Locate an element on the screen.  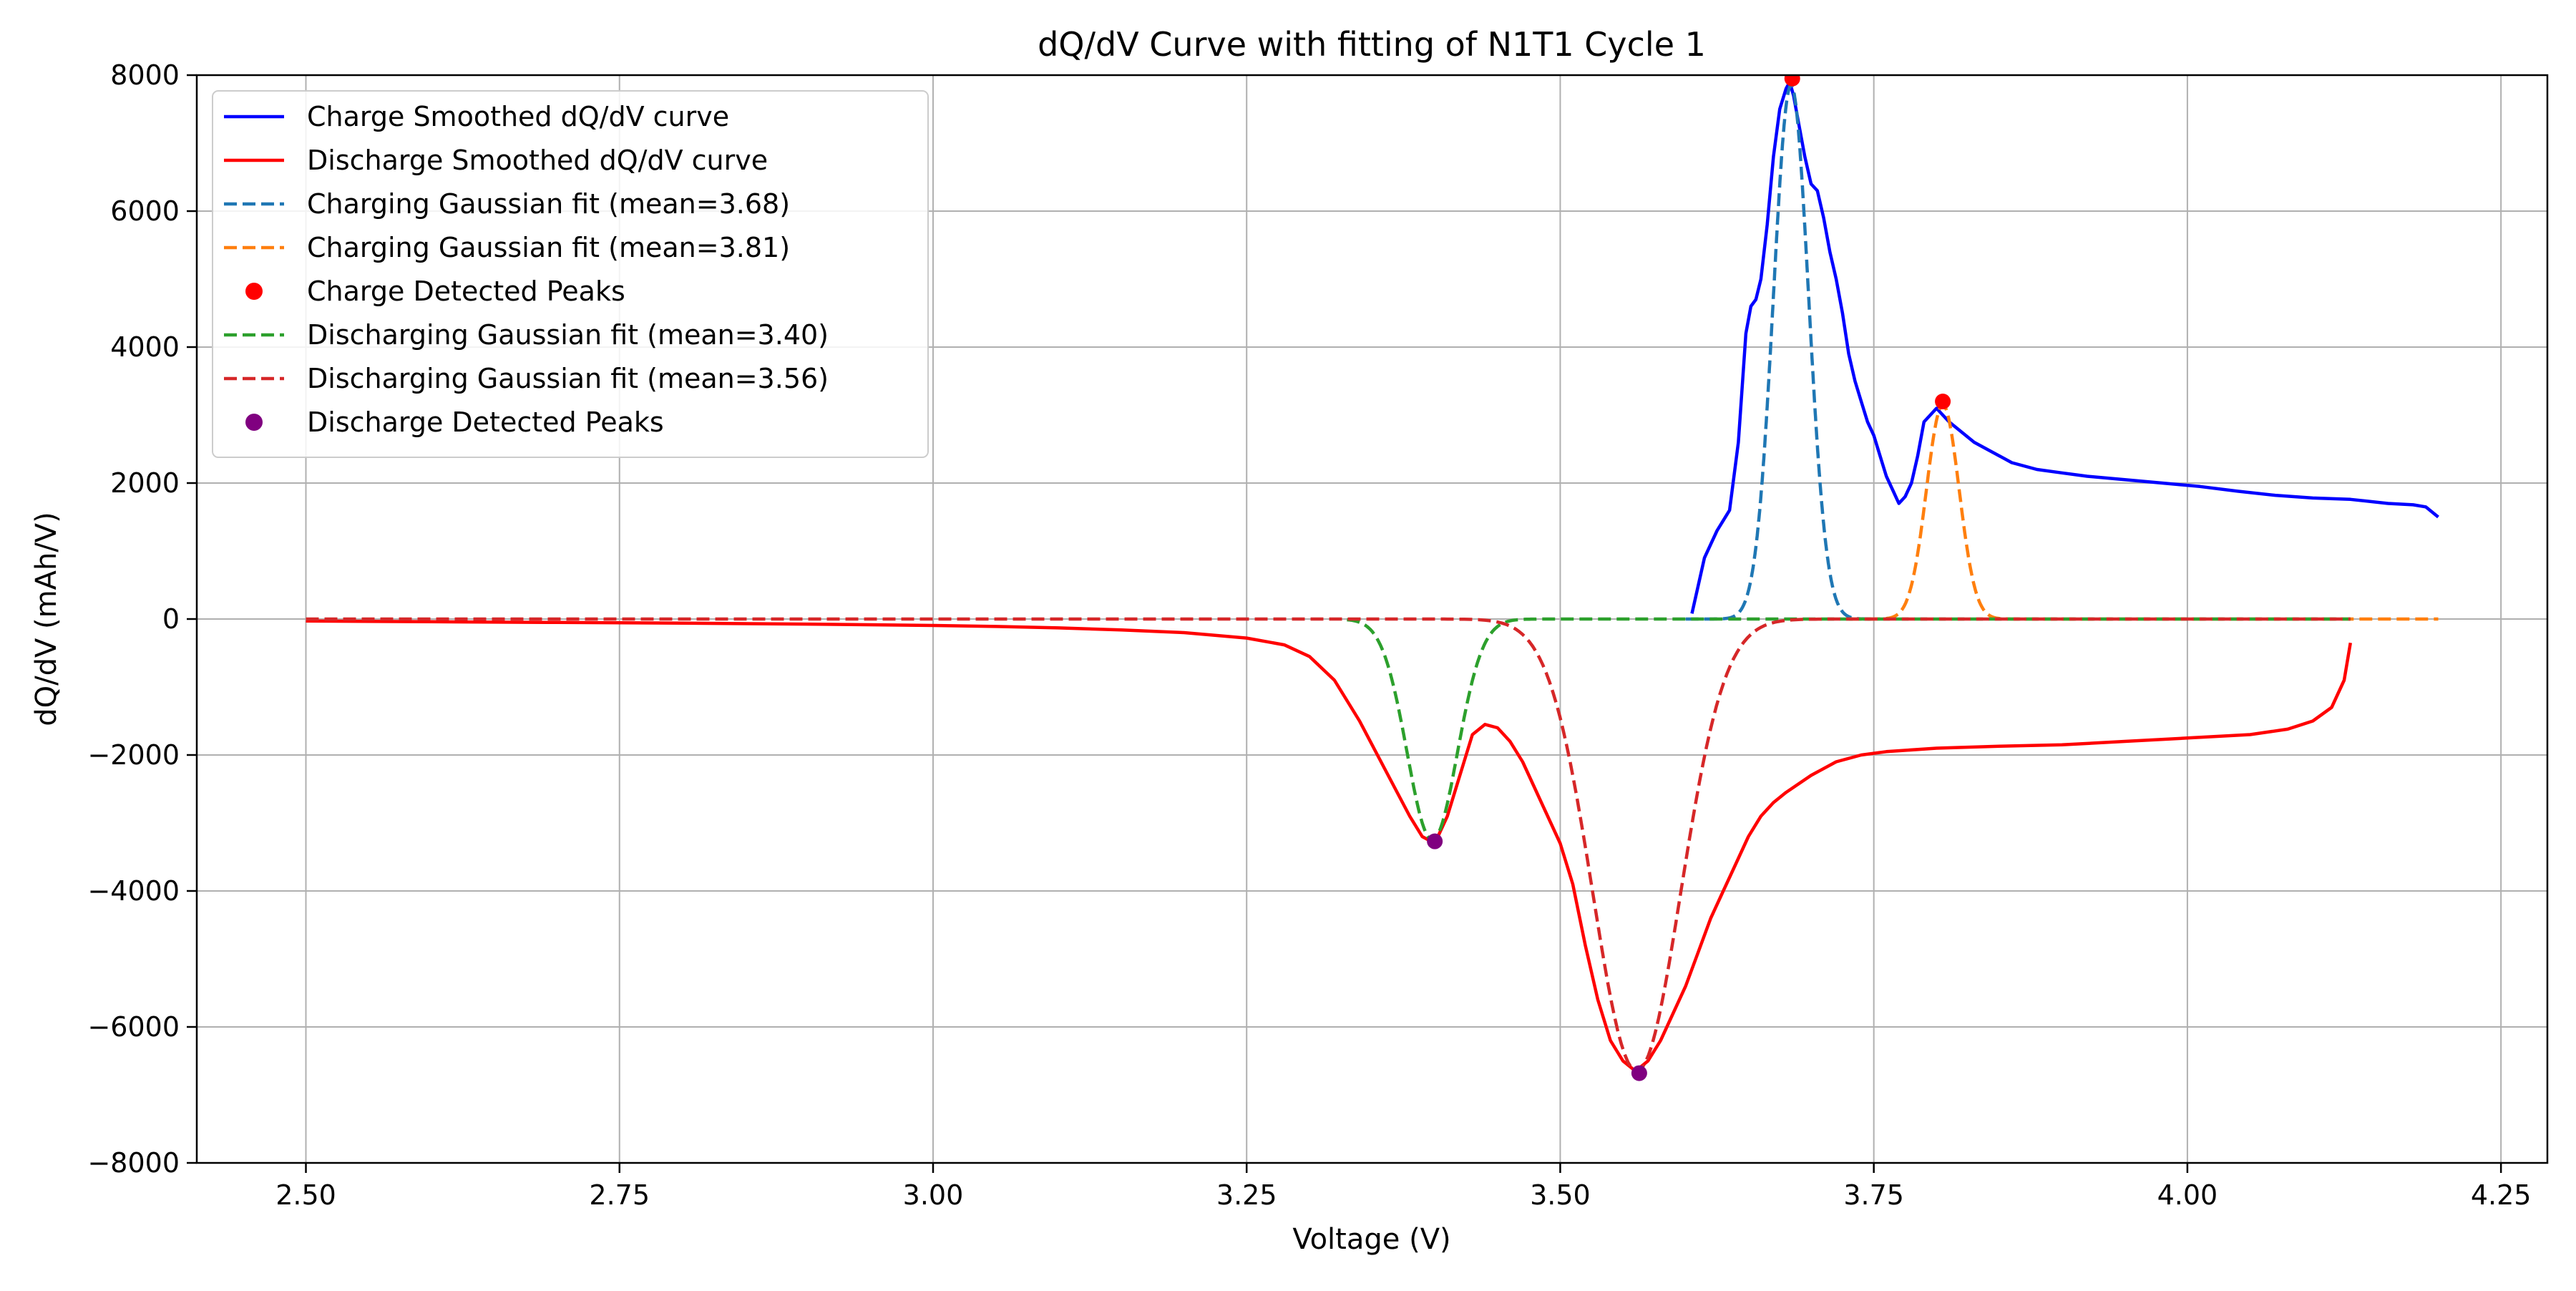
y-tick-label: −2000 is located at coordinates (133, 755).